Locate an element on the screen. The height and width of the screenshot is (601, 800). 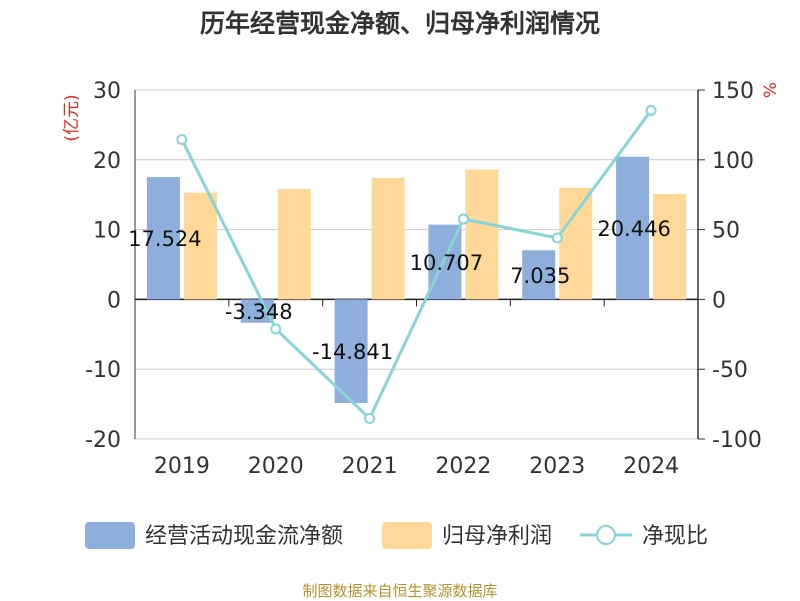
chart-title: 历年经营现金净额、归母净利润情况 is located at coordinates (399, 23).